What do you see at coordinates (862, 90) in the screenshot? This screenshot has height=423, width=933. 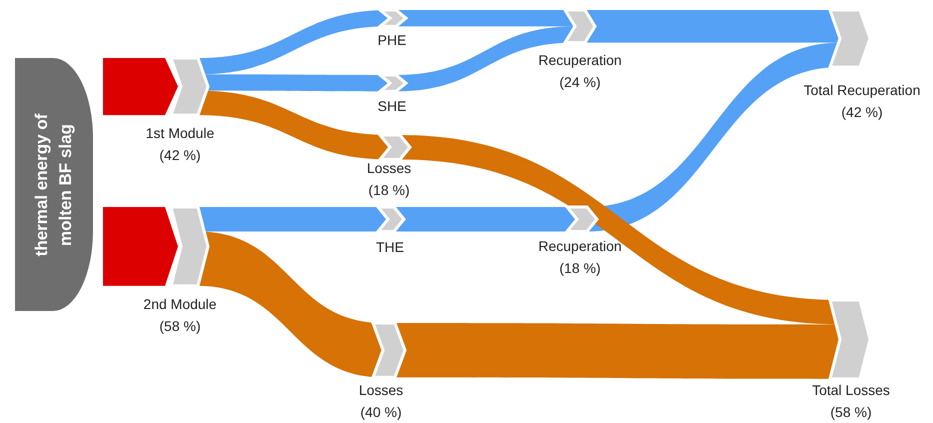 I see `category-label: Total Recuperation` at bounding box center [862, 90].